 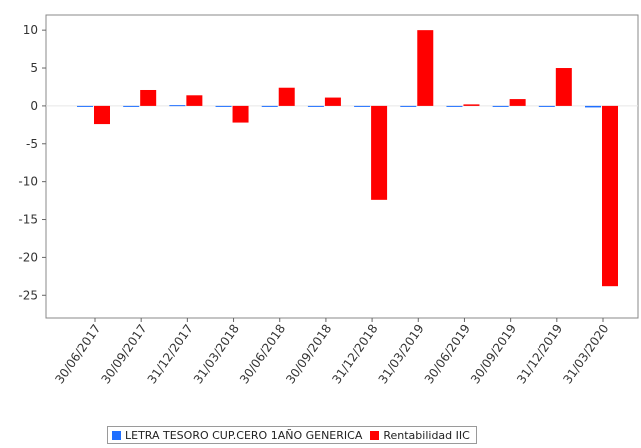 I want to click on x-tick-label: 30/09/2019, so click(x=493, y=354).